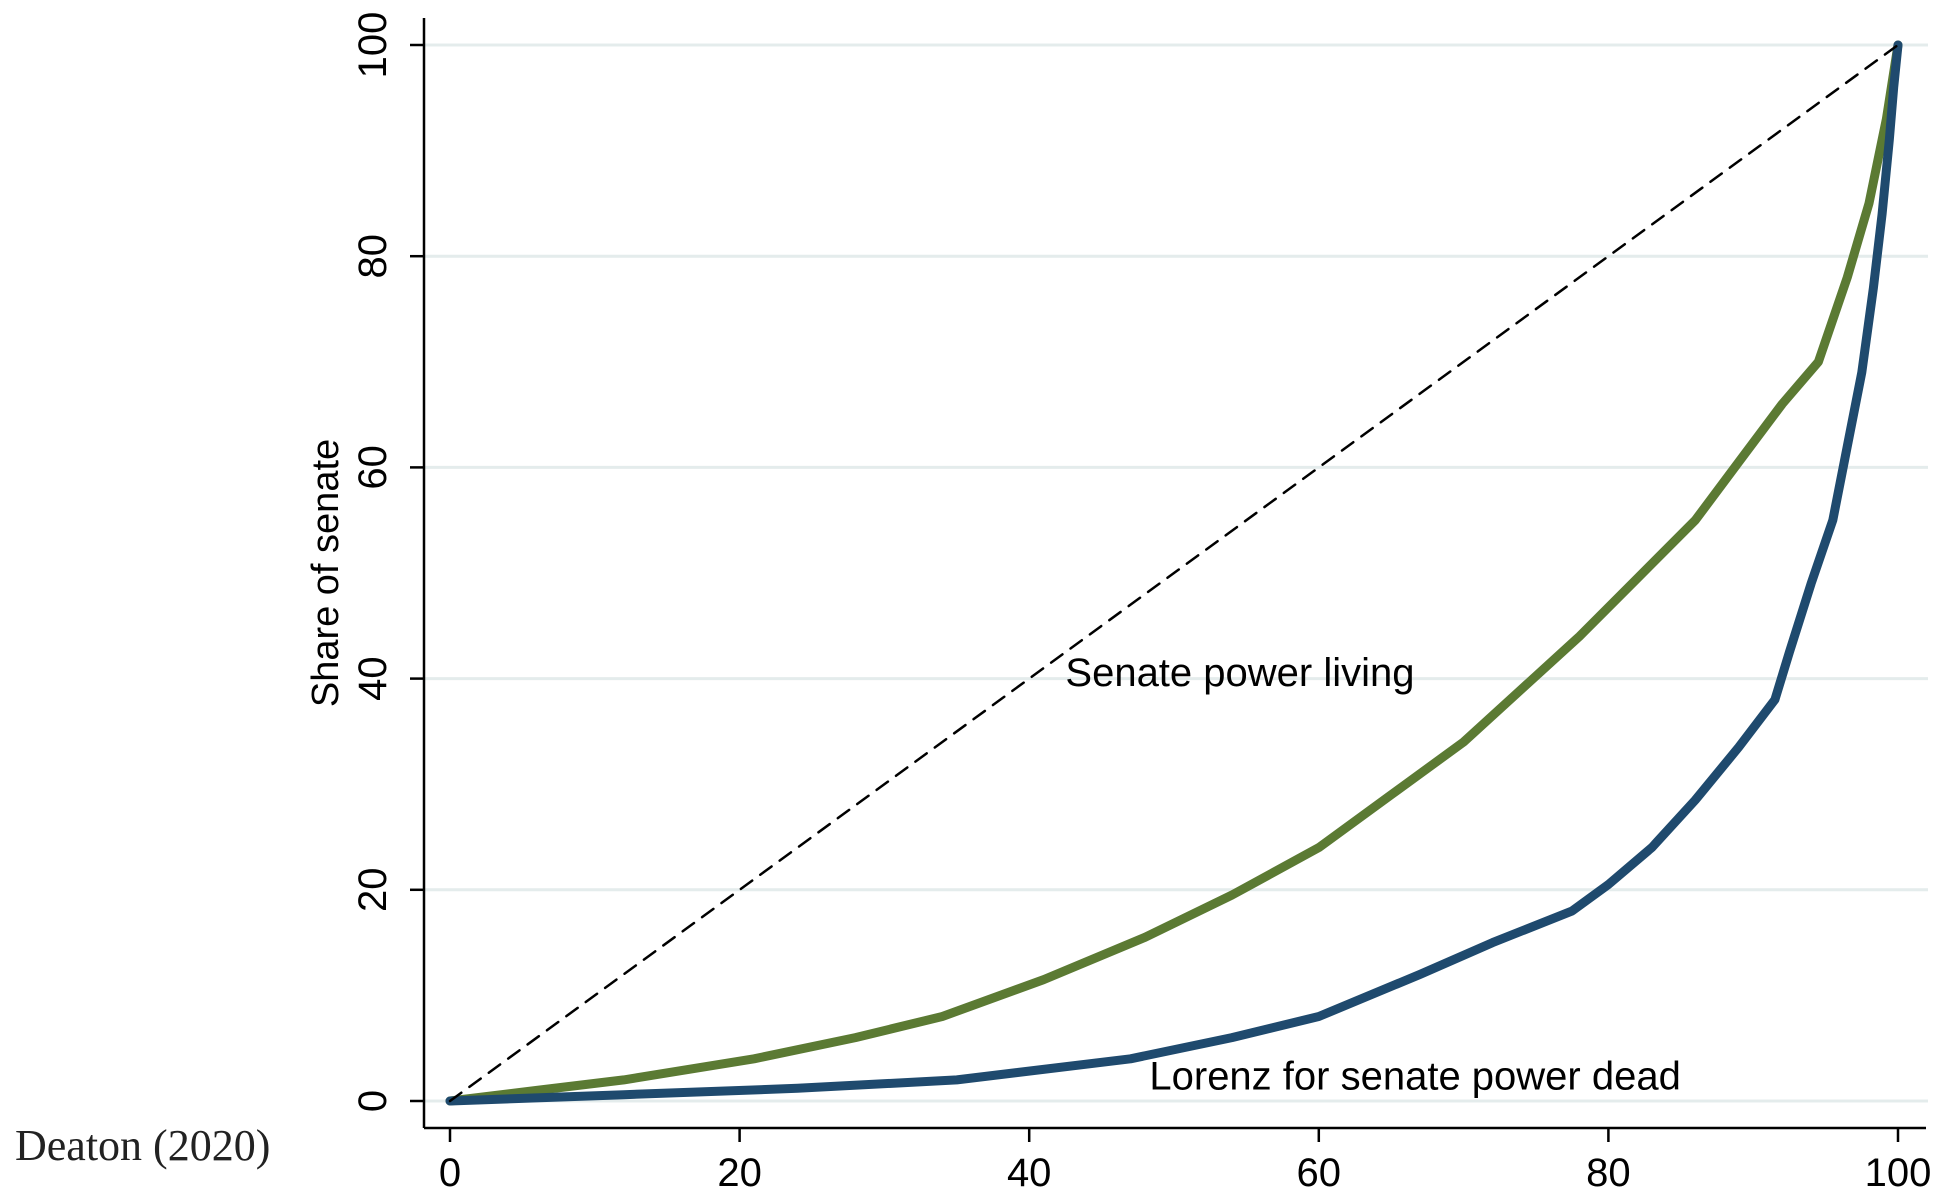 This screenshot has width=1939, height=1200. What do you see at coordinates (1898, 1173) in the screenshot?
I see `x-tick-label-100: 100` at bounding box center [1898, 1173].